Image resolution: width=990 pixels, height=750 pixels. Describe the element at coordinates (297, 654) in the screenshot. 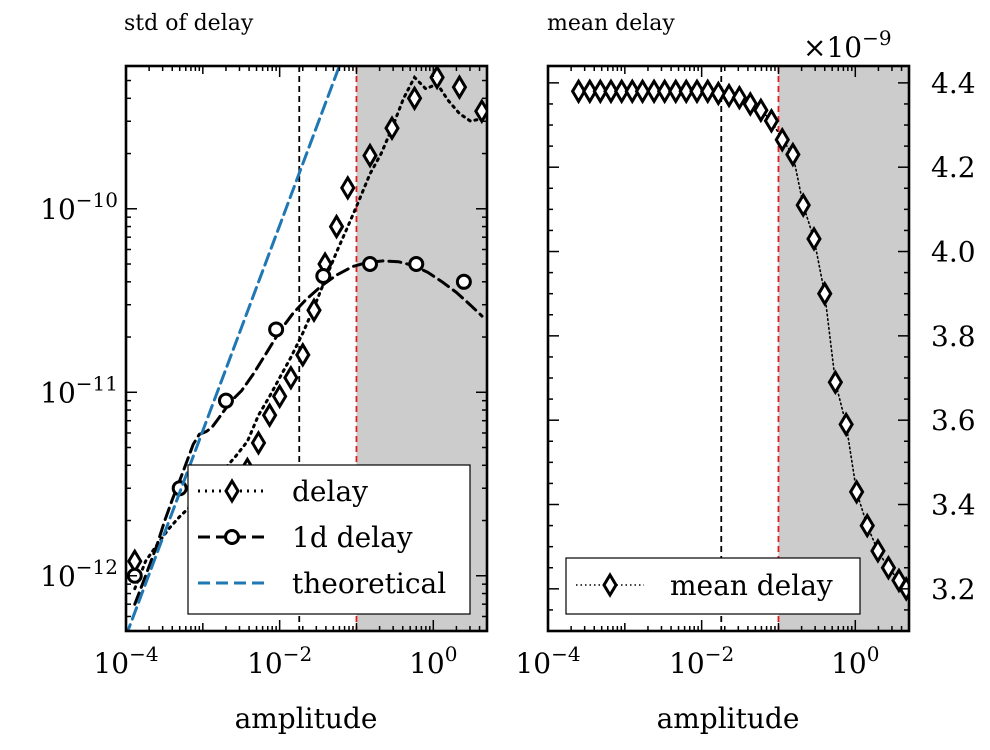

I see `left-x-tick-label-exp: −2` at that location.